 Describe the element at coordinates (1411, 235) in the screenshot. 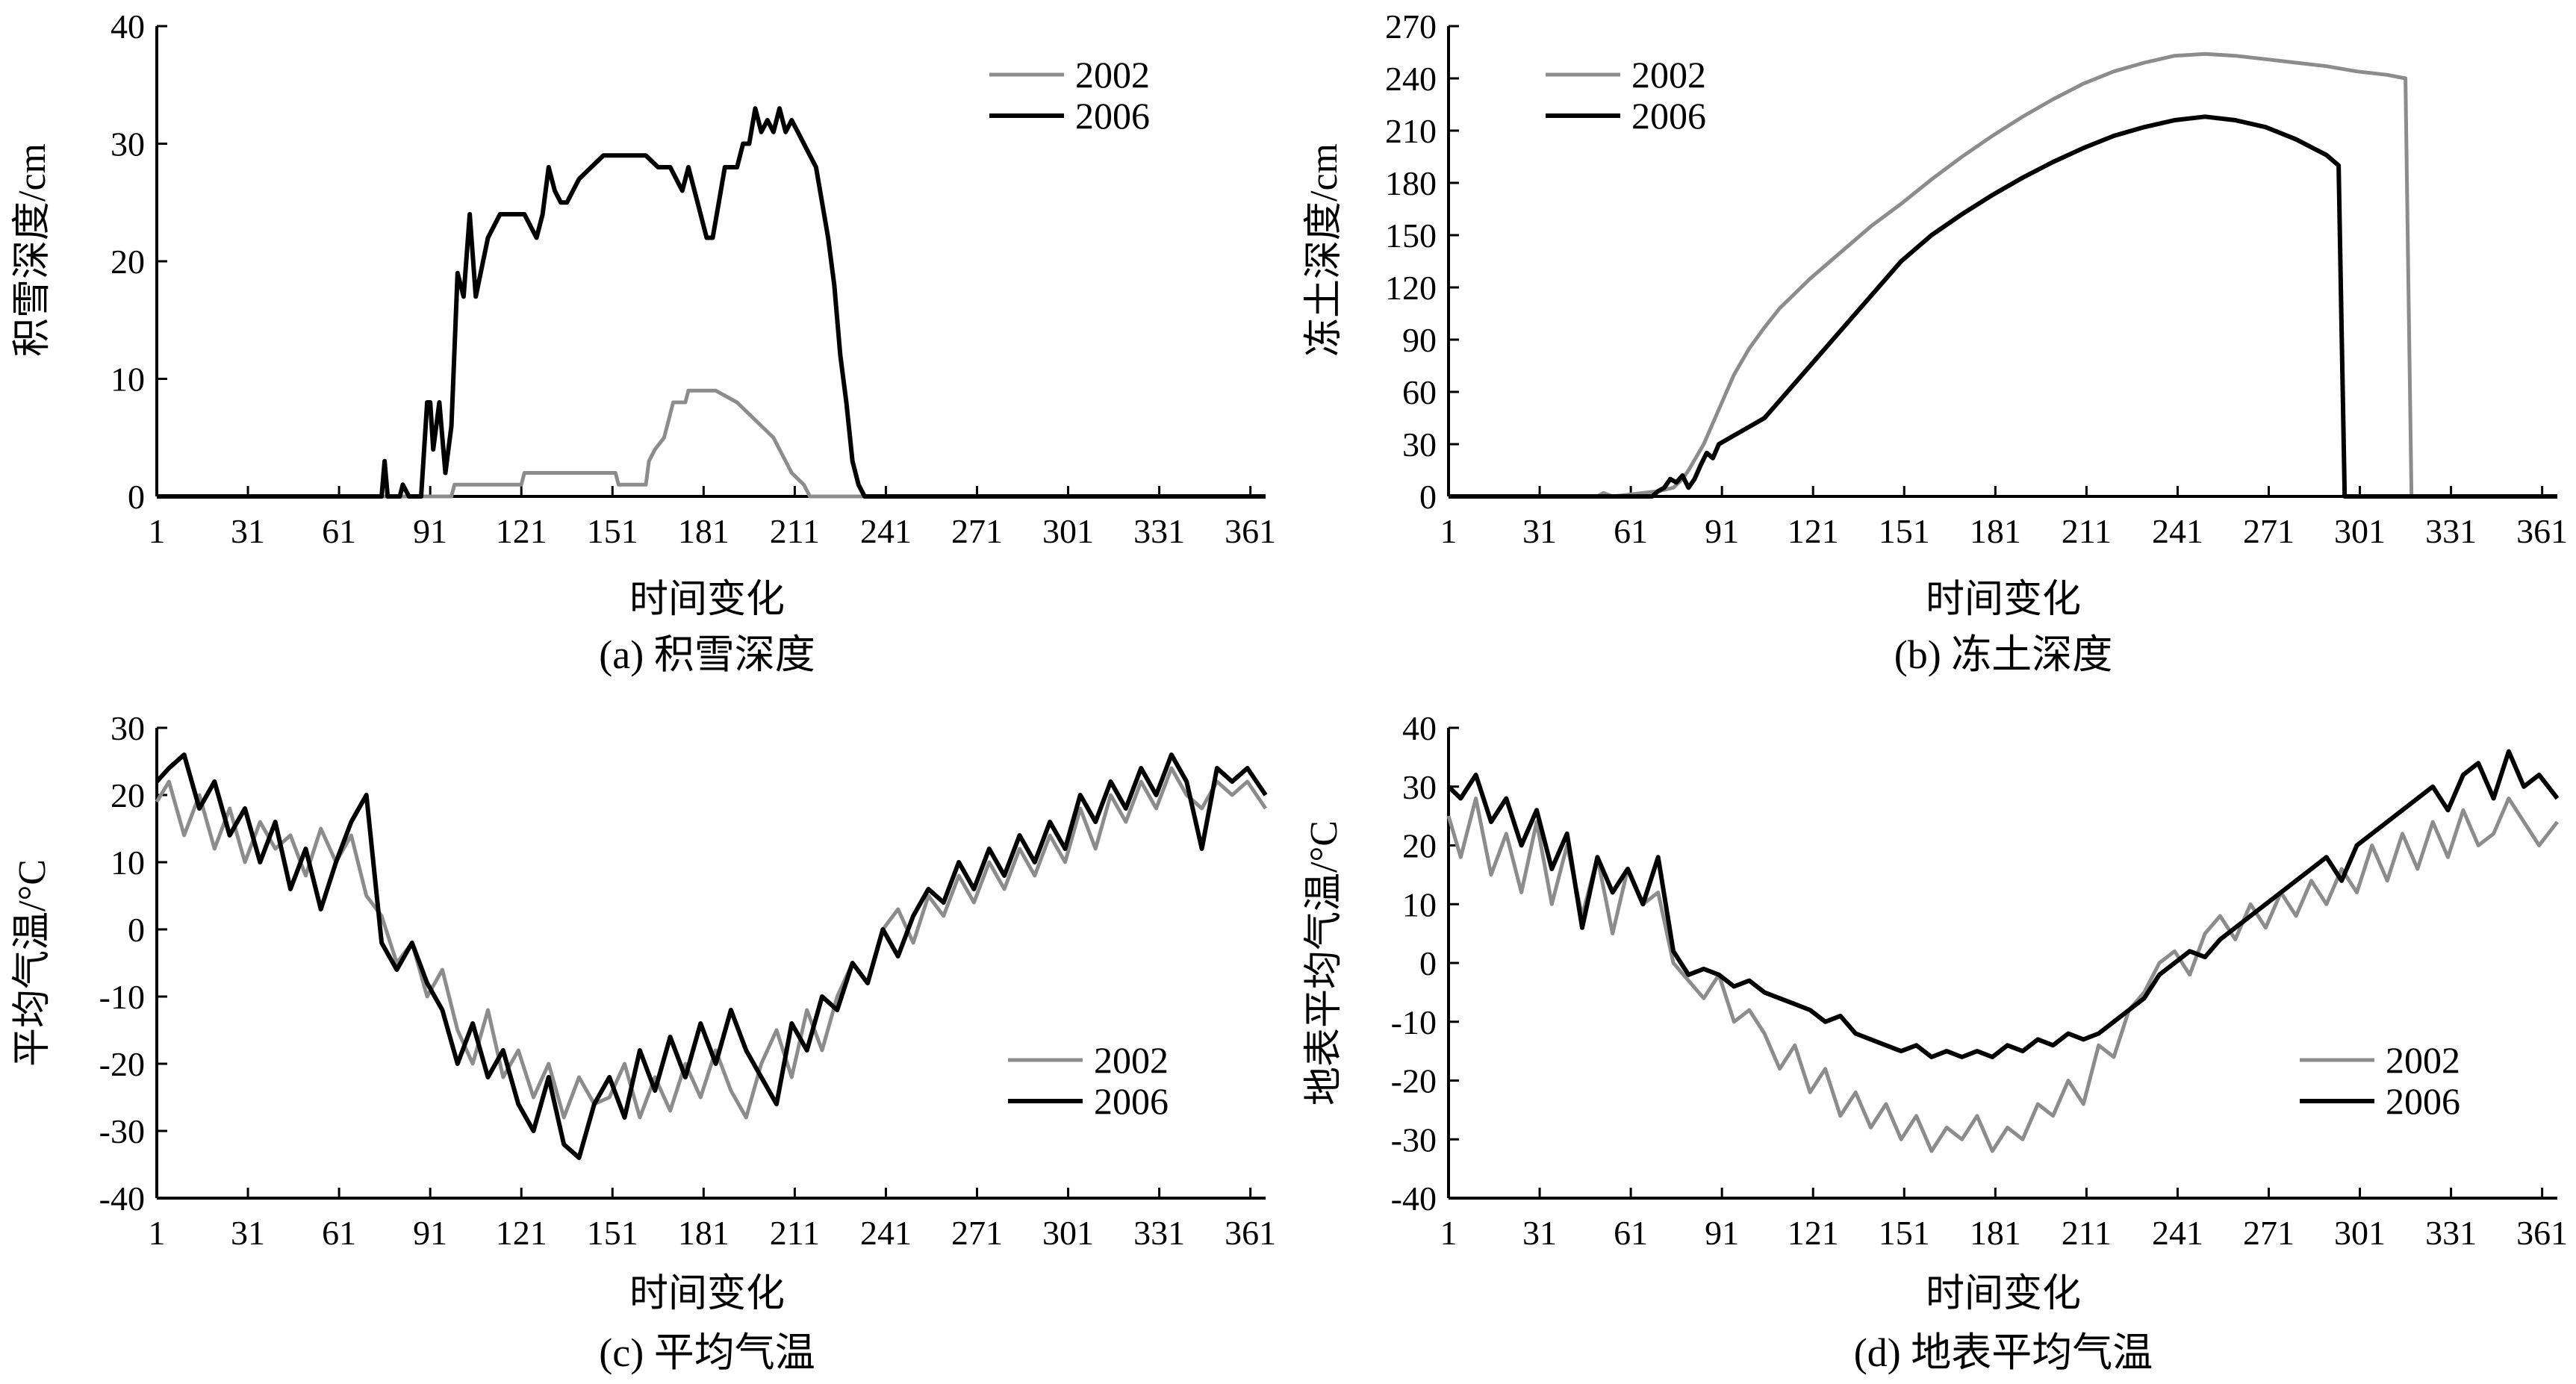

I see `y-tick-label: 150` at that location.